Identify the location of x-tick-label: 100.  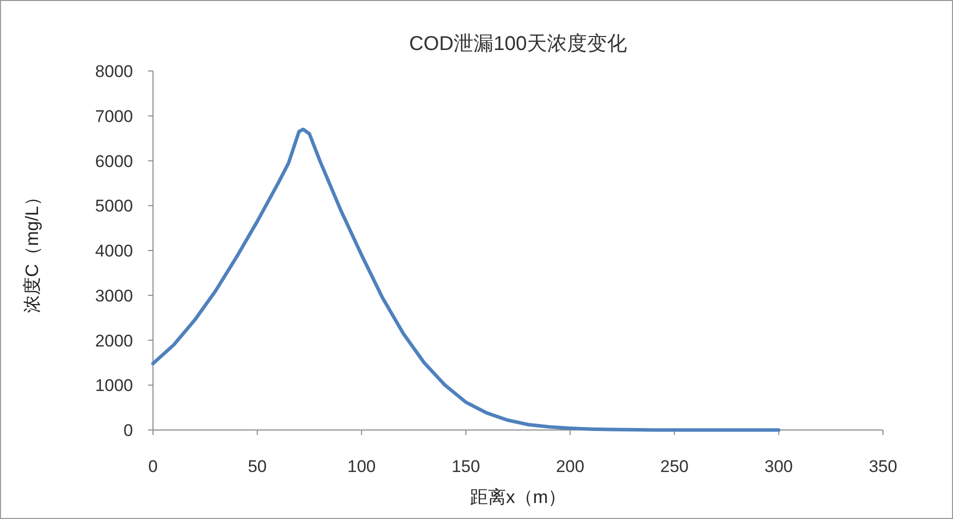
(361, 466).